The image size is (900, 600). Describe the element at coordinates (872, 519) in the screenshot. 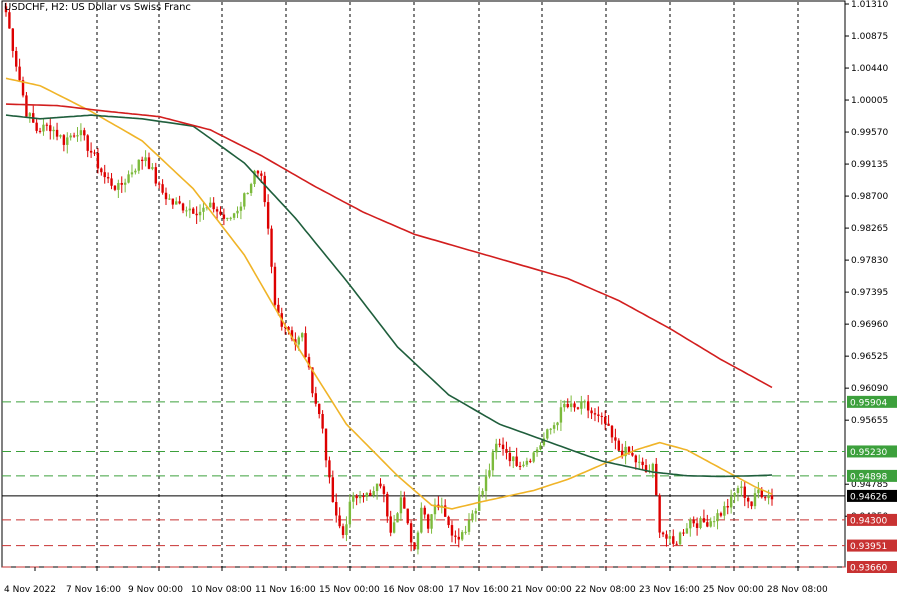

I see `level-tag` at that location.